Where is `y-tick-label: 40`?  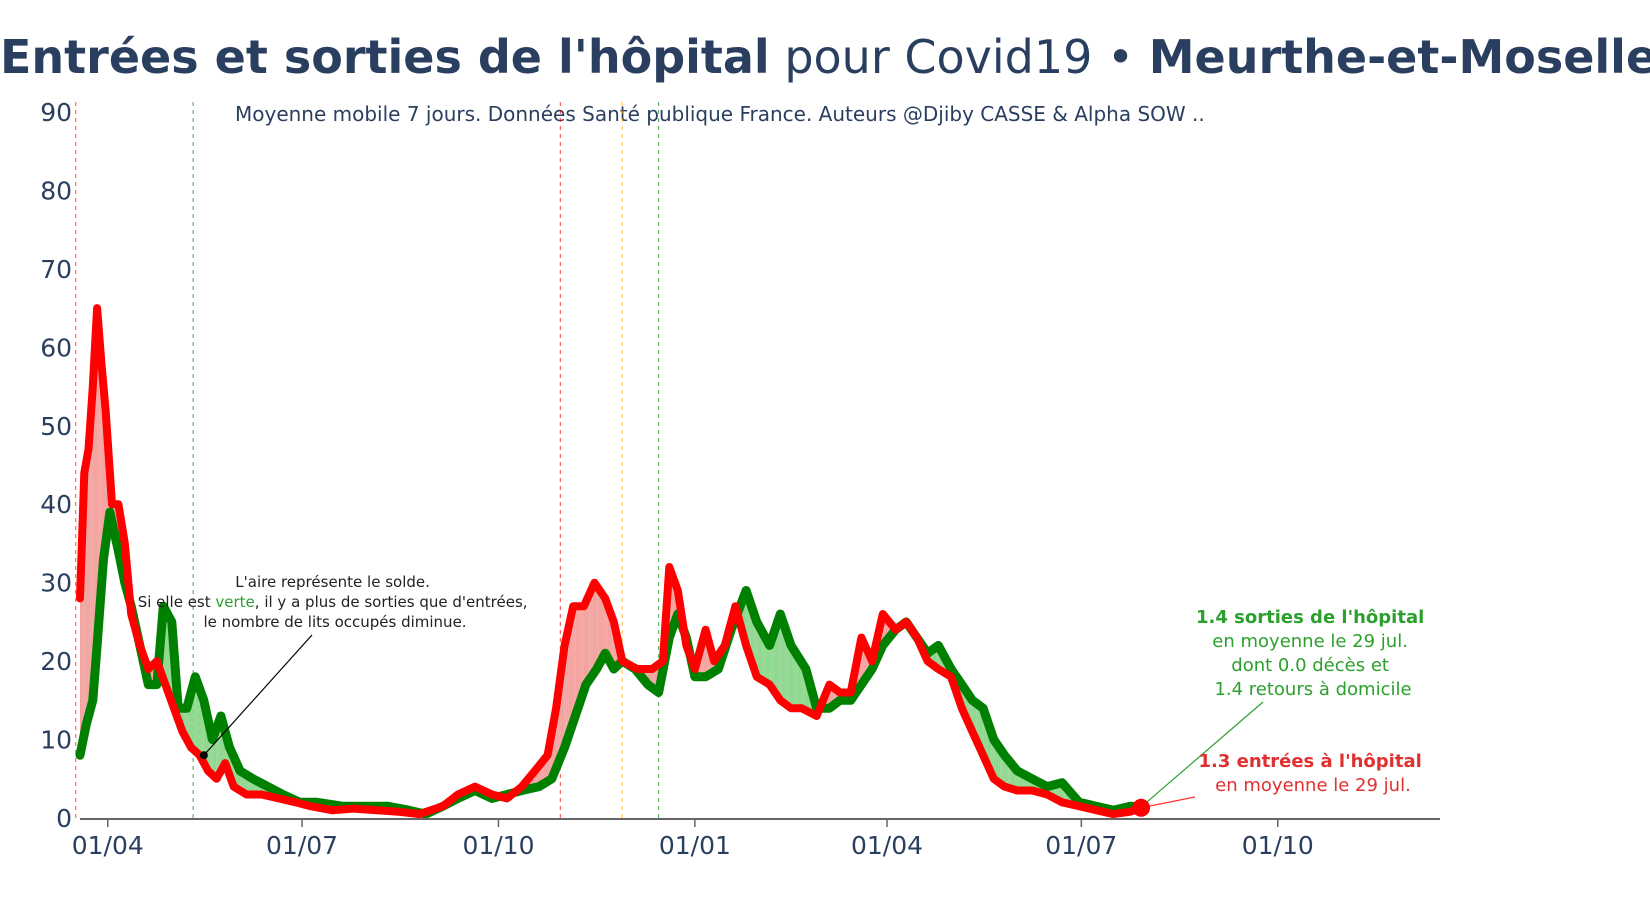
y-tick-label: 40 is located at coordinates (56, 504).